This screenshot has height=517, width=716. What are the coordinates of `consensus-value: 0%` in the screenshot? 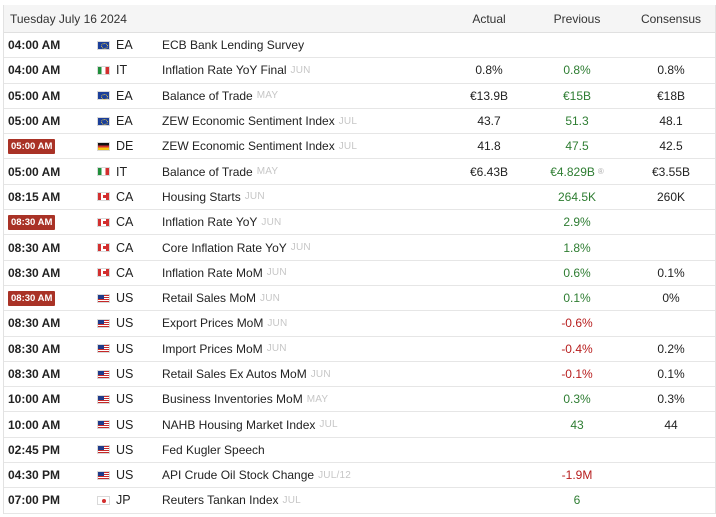 It's located at (671, 298).